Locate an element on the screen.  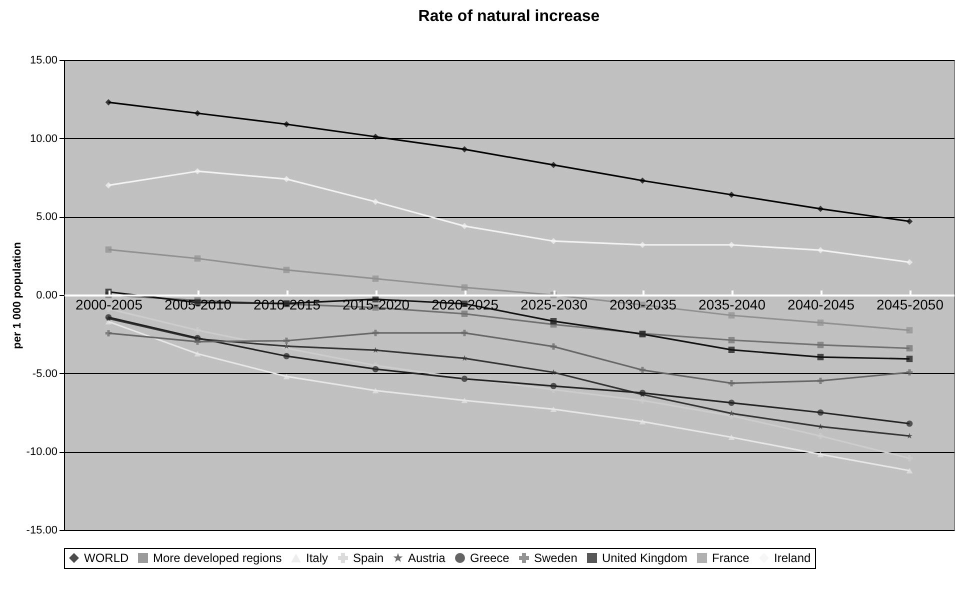
x-tick-label: 2000-2005 is located at coordinates (109, 304).